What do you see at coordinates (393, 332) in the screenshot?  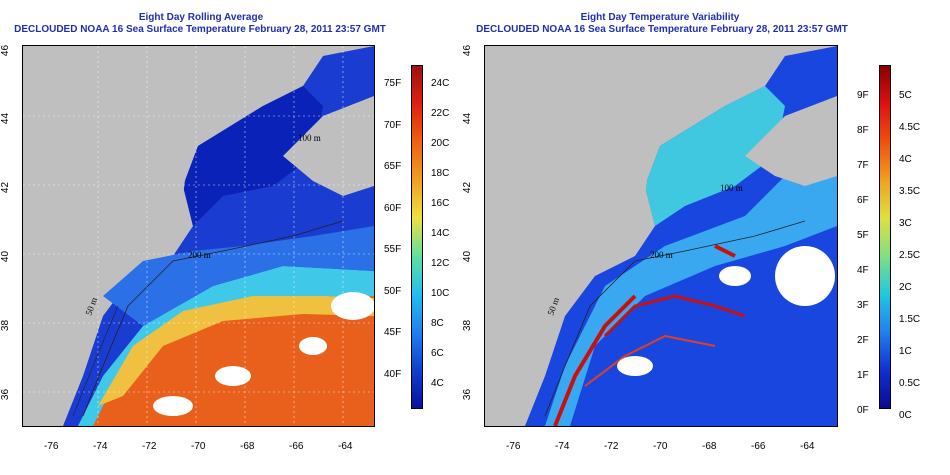 I see `colorbar-label: 45F` at bounding box center [393, 332].